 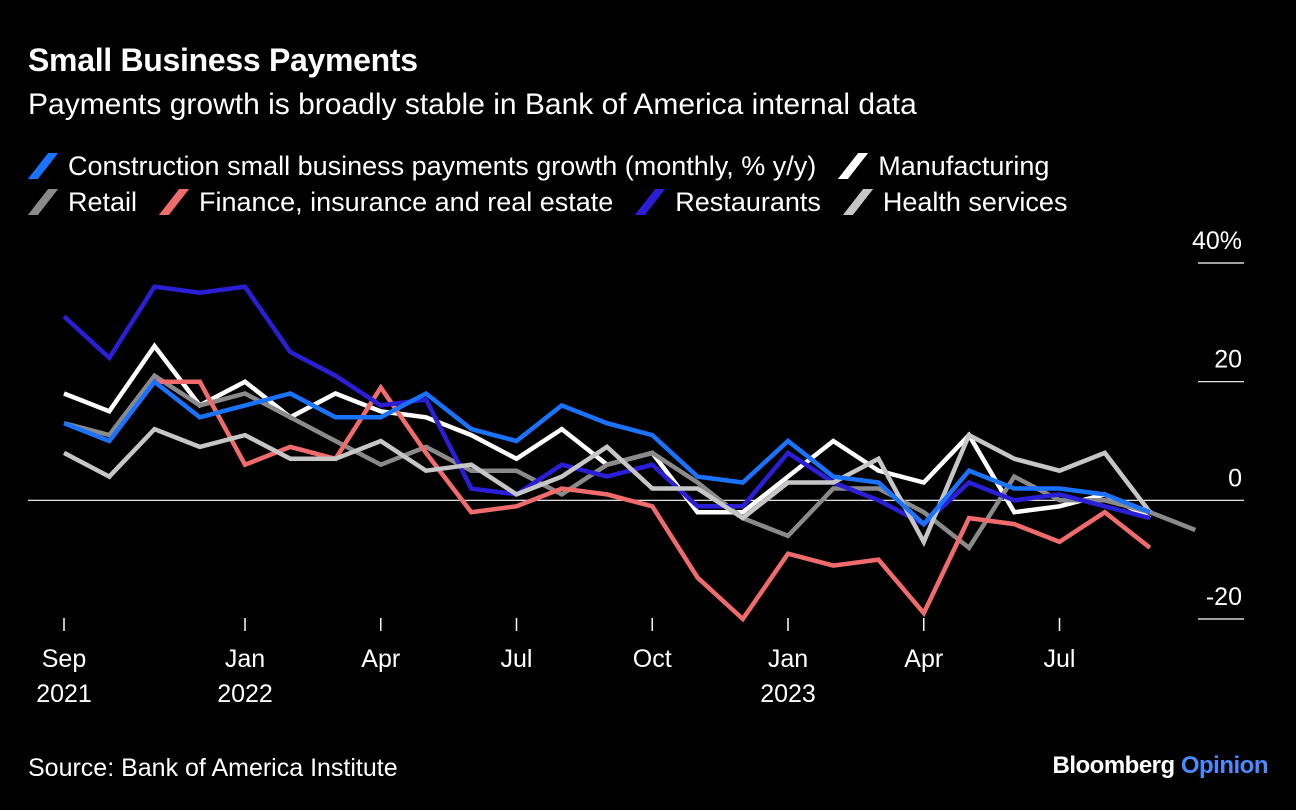 What do you see at coordinates (788, 694) in the screenshot?
I see `x-tick-year-label: 2023` at bounding box center [788, 694].